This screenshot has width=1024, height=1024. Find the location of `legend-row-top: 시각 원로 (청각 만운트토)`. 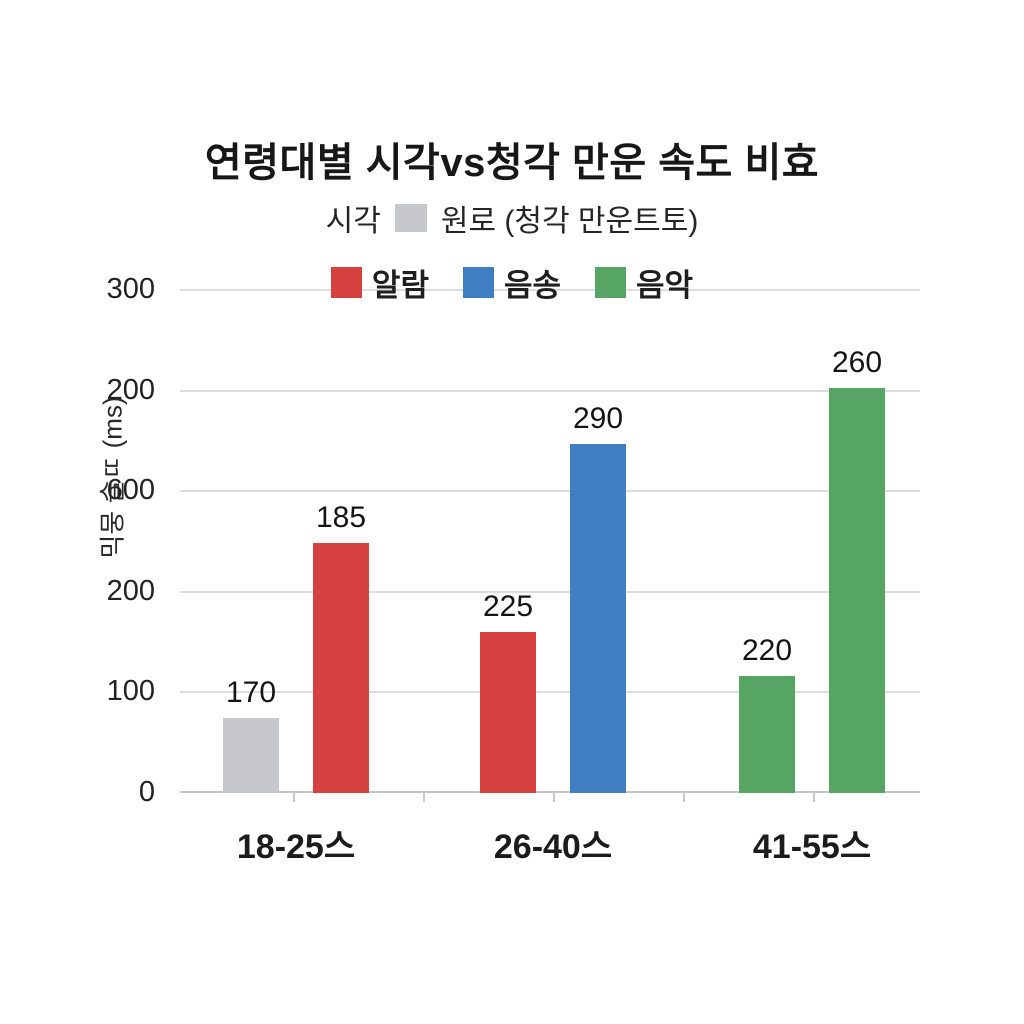

legend-row-top: 시각 원로 (청각 만운트토) is located at coordinates (512, 218).